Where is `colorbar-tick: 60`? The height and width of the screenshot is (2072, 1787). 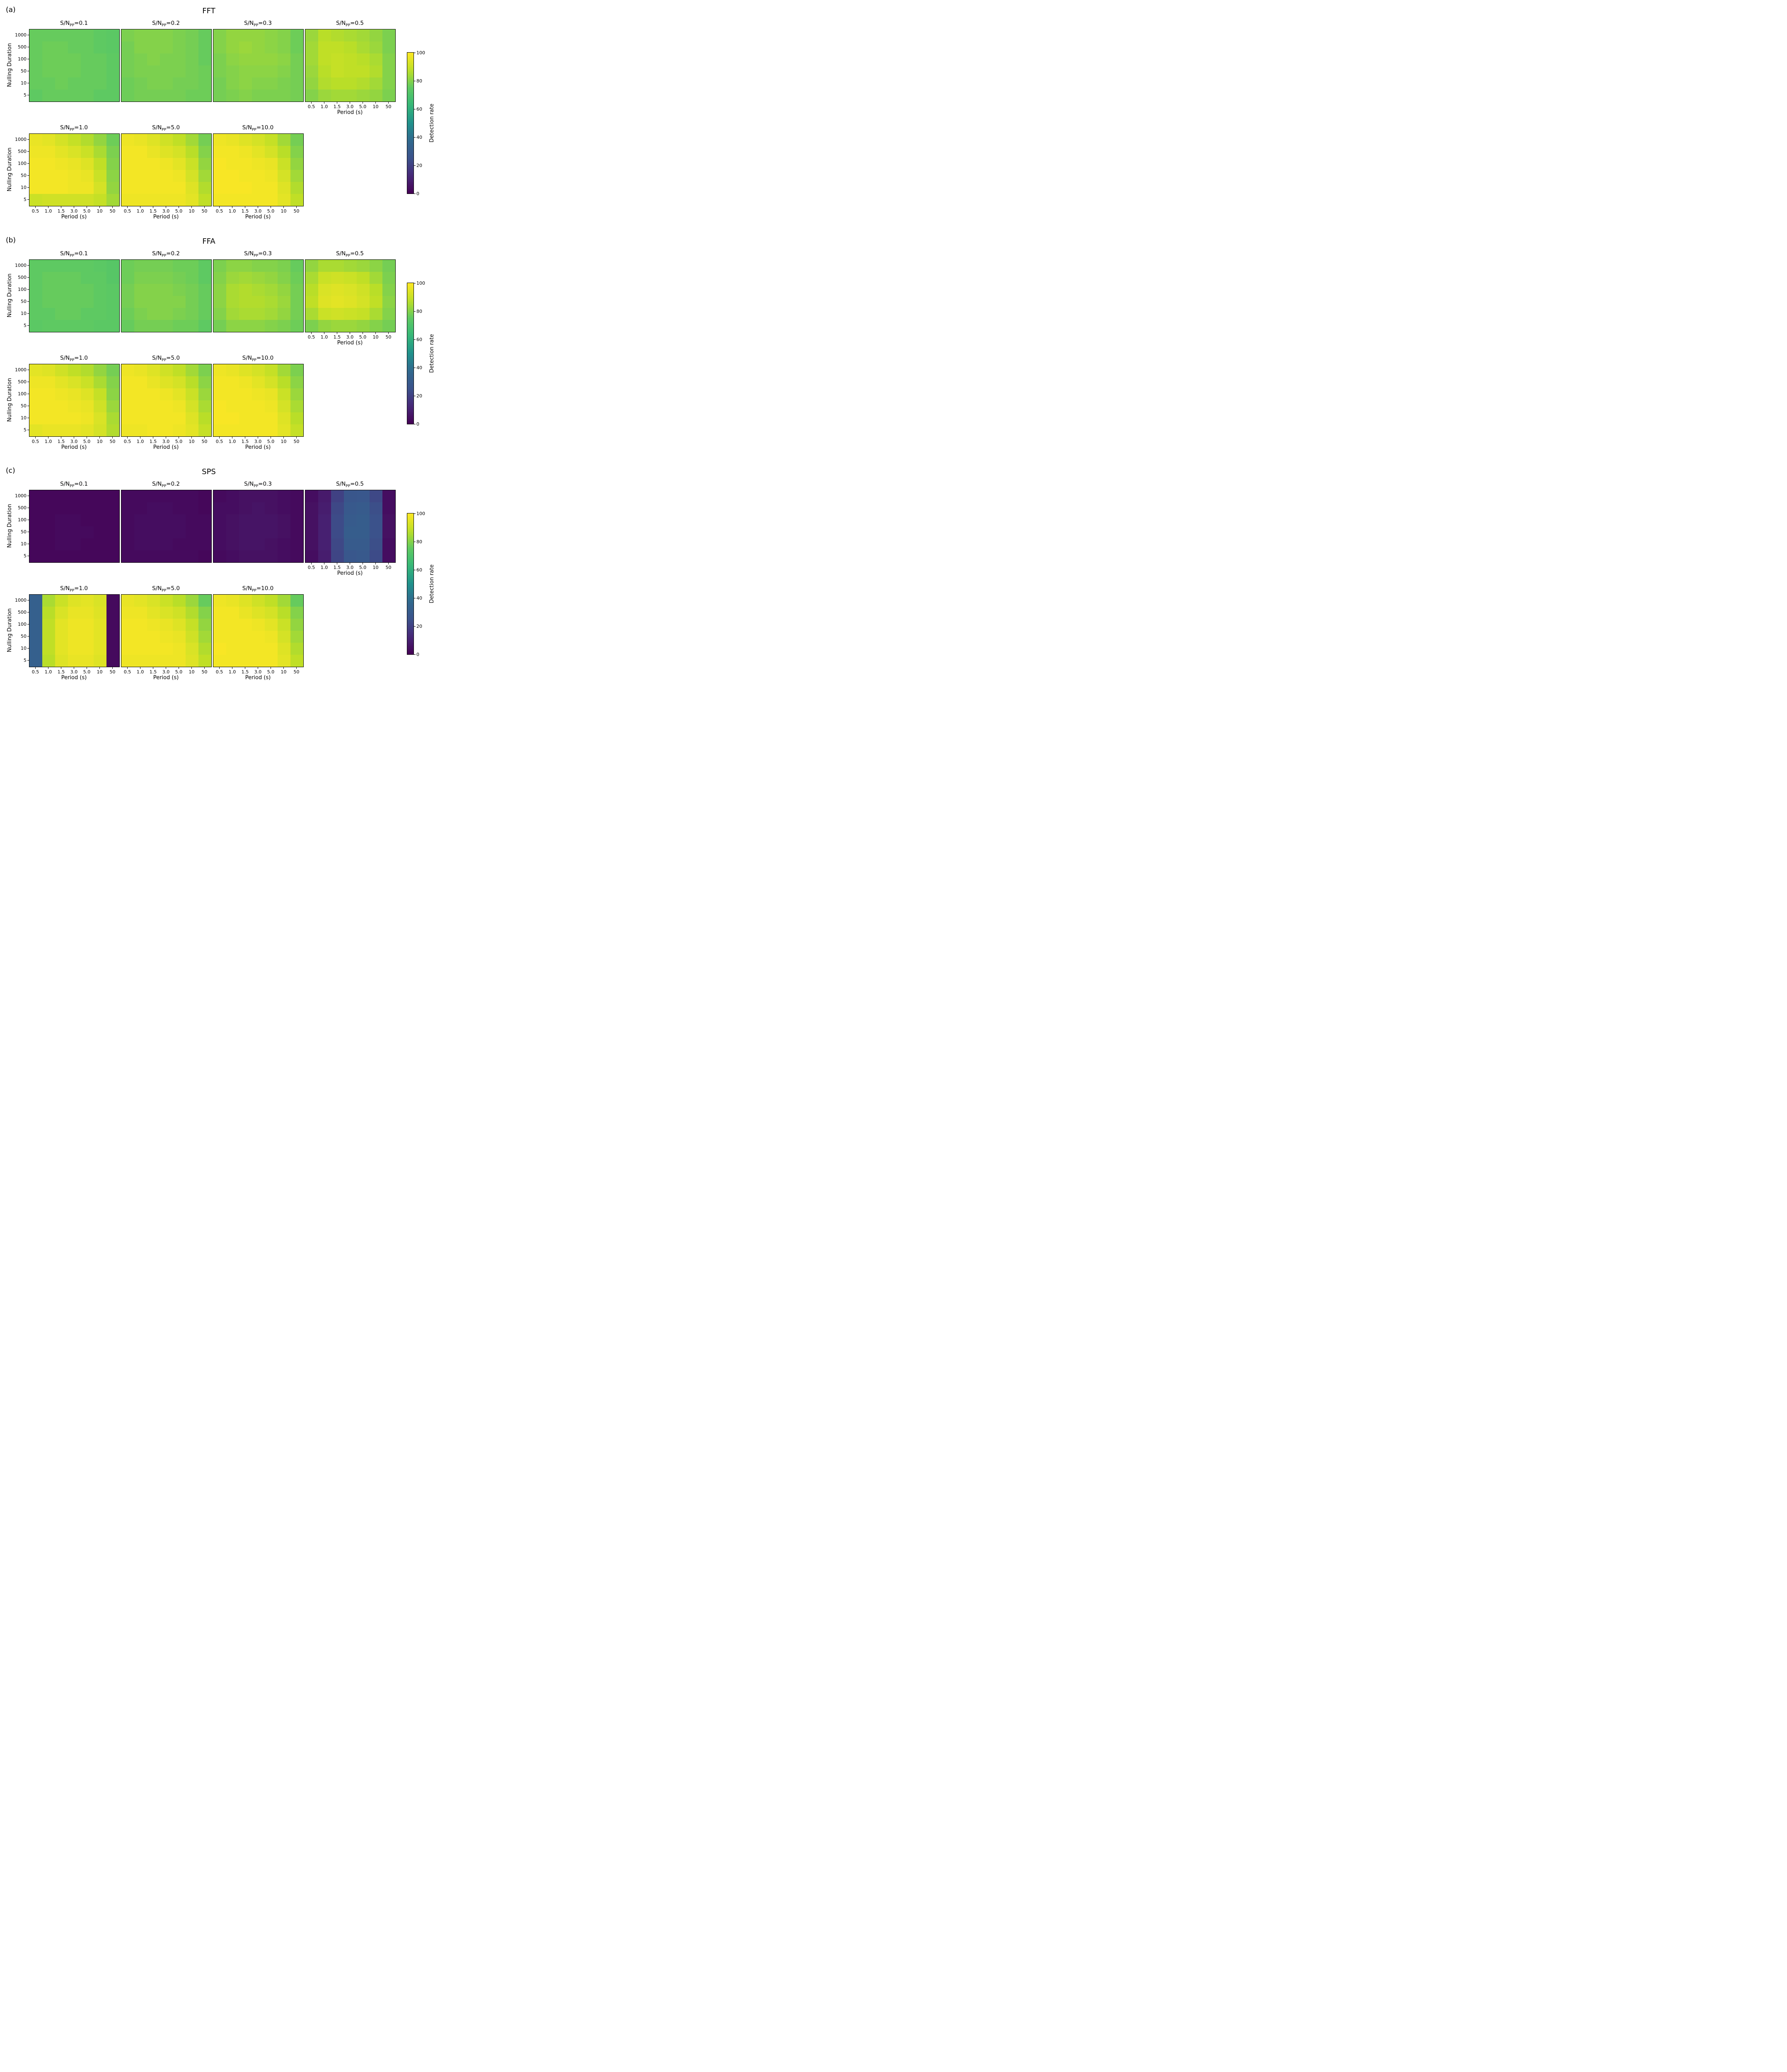 colorbar-tick: 60 is located at coordinates (418, 570).